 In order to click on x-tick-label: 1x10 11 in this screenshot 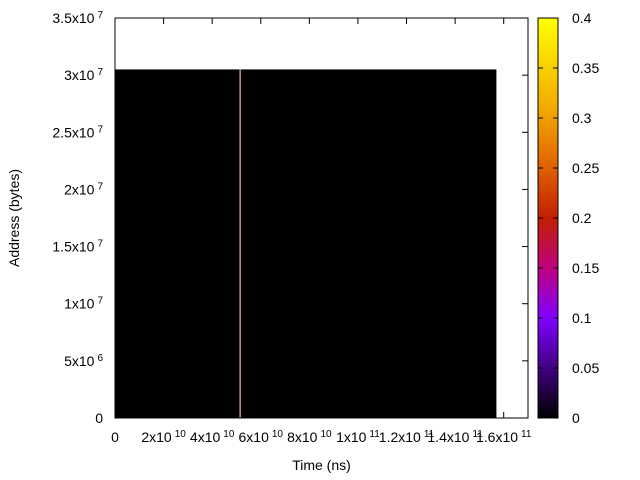, I will do `click(358, 437)`.